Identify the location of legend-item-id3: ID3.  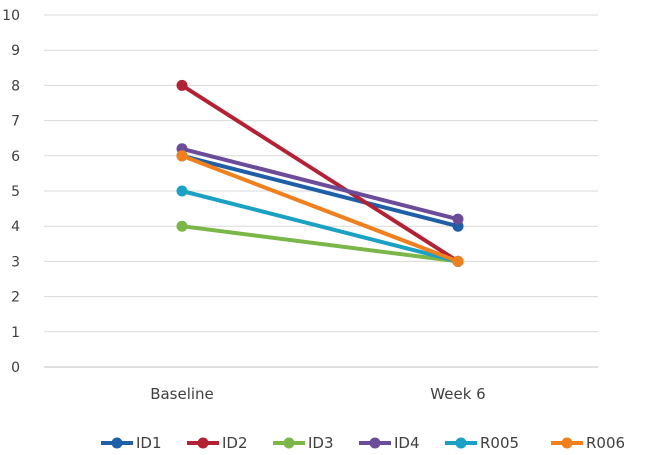
(303, 443).